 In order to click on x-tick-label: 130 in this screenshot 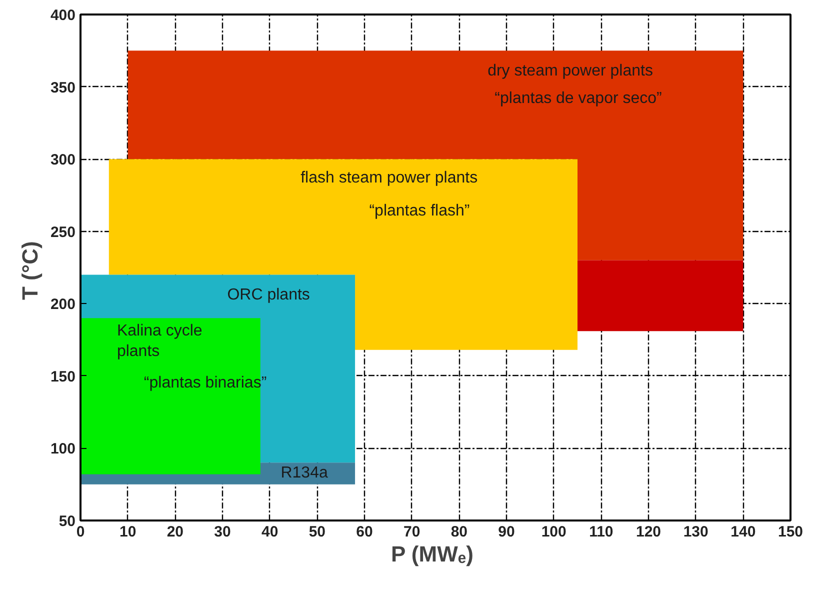, I will do `click(695, 532)`.